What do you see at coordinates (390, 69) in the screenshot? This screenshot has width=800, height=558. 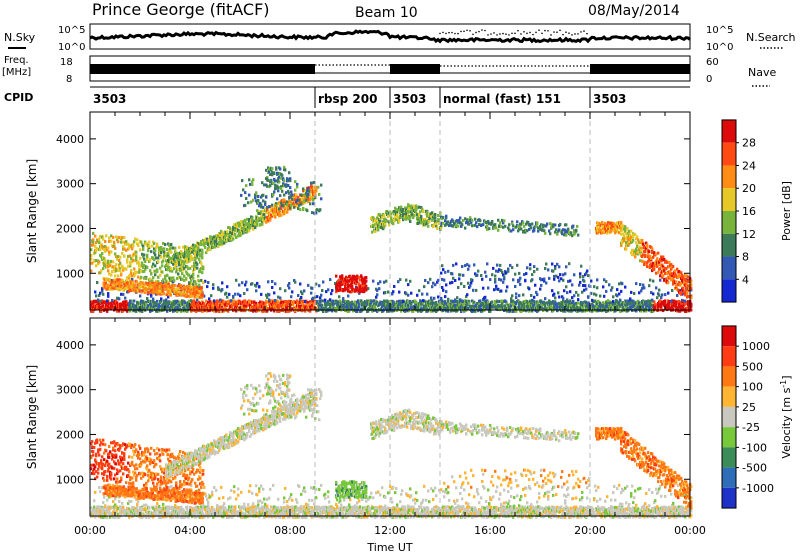 I see `freq-trace` at bounding box center [390, 69].